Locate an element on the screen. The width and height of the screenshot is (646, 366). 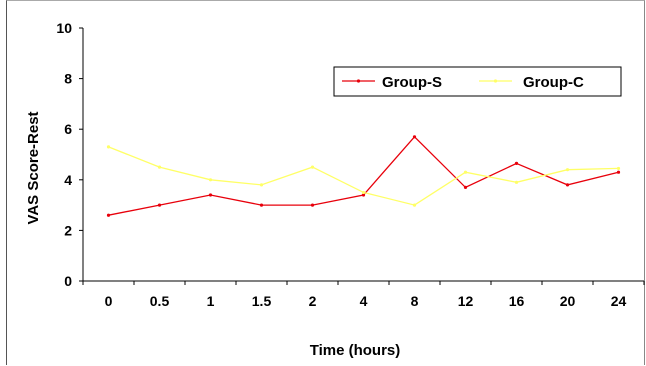
x-tick-label-0.5: 0.5 is located at coordinates (160, 301).